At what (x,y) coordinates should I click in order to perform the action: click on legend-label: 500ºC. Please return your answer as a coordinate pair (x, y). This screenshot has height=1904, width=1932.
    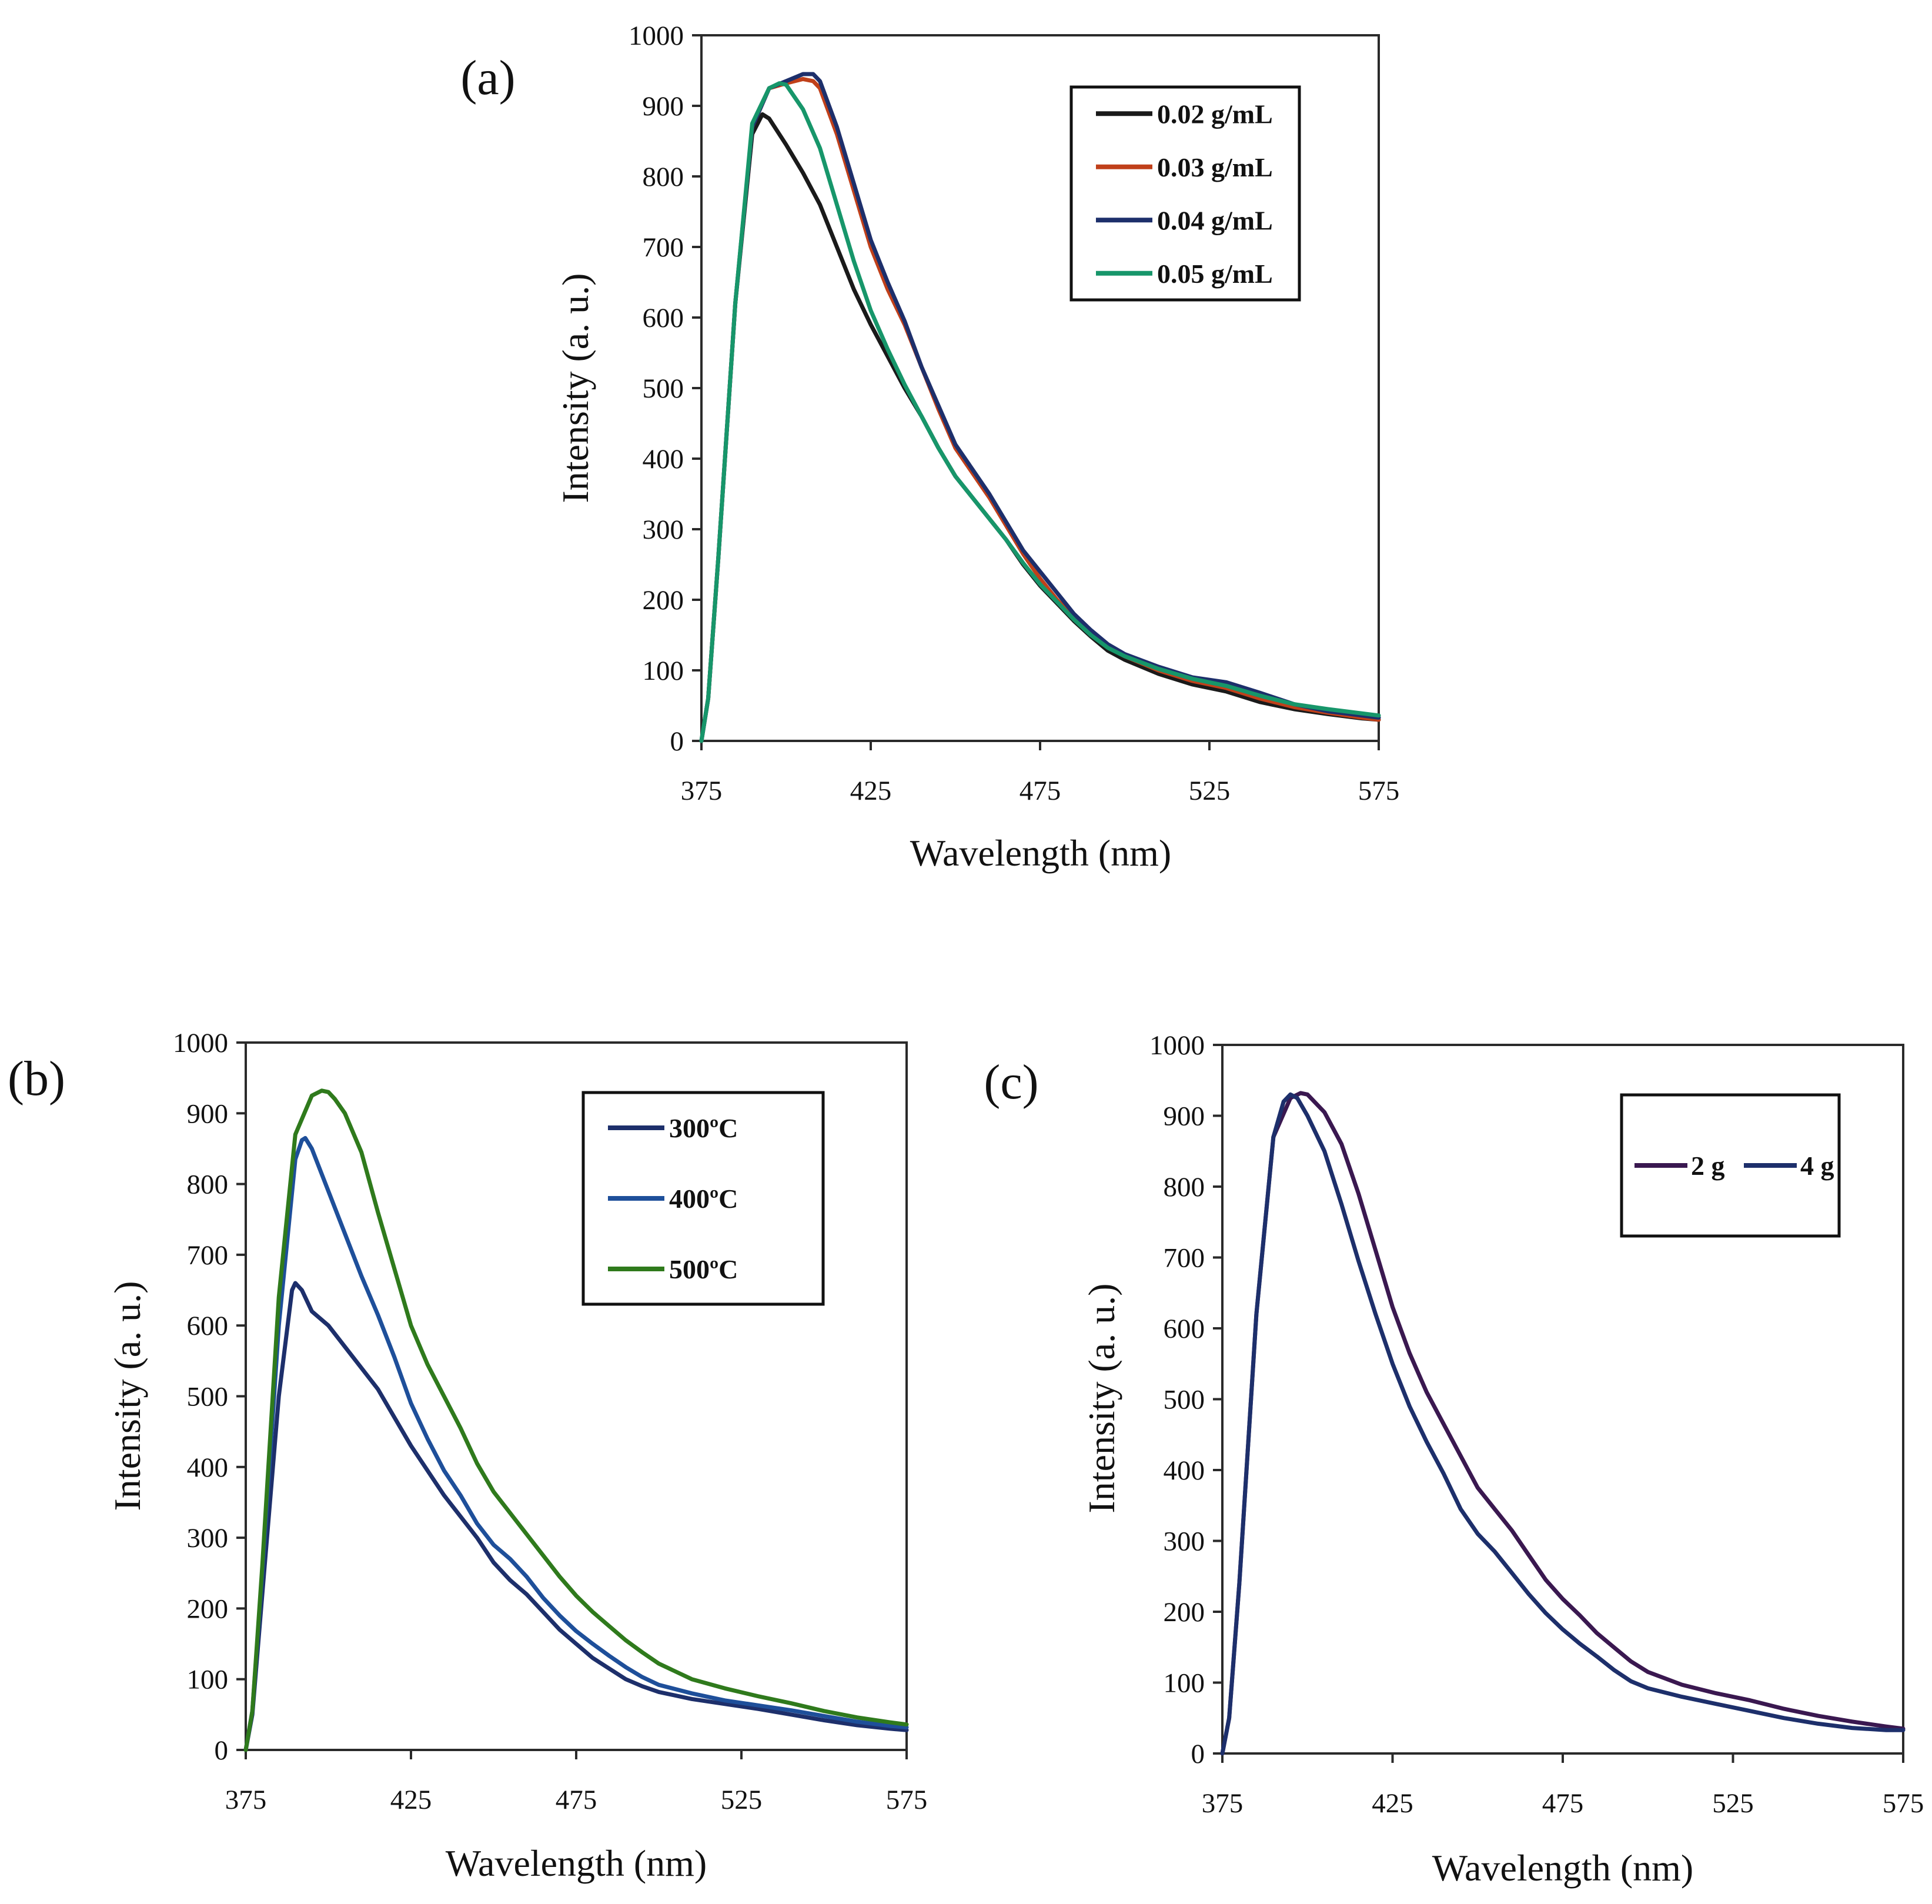
    Looking at the image, I should click on (703, 1269).